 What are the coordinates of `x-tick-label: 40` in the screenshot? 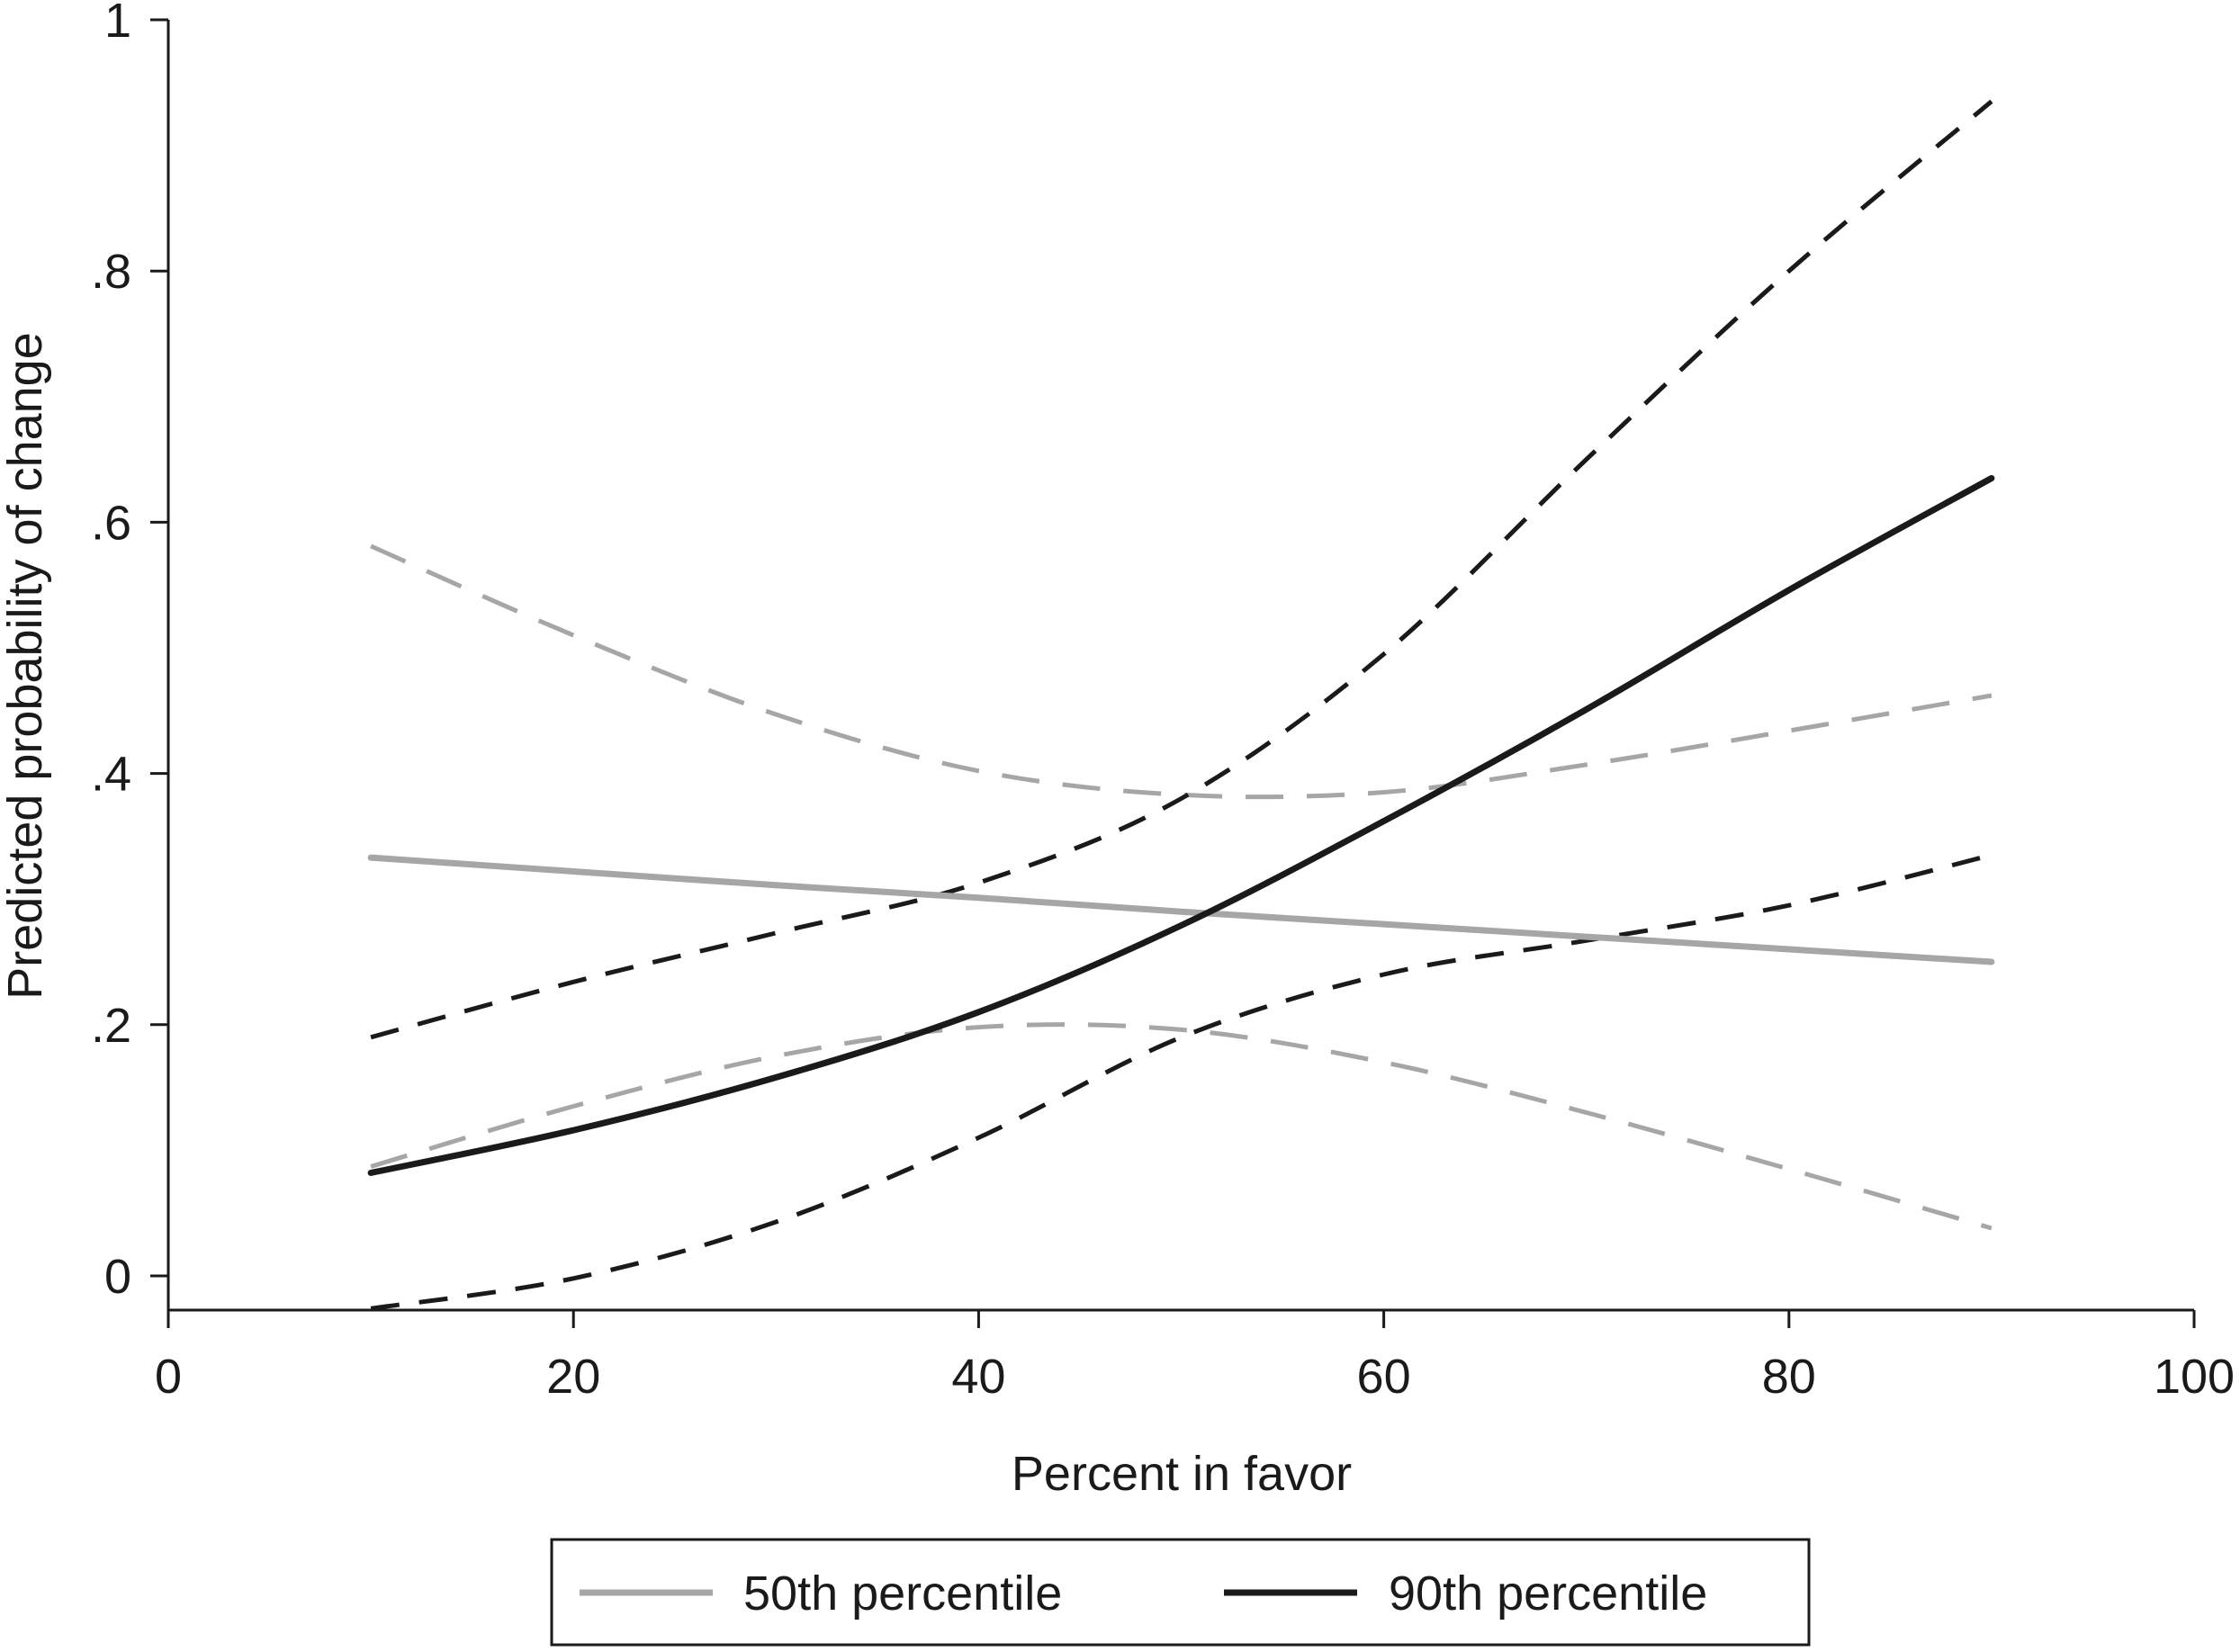 It's located at (978, 1377).